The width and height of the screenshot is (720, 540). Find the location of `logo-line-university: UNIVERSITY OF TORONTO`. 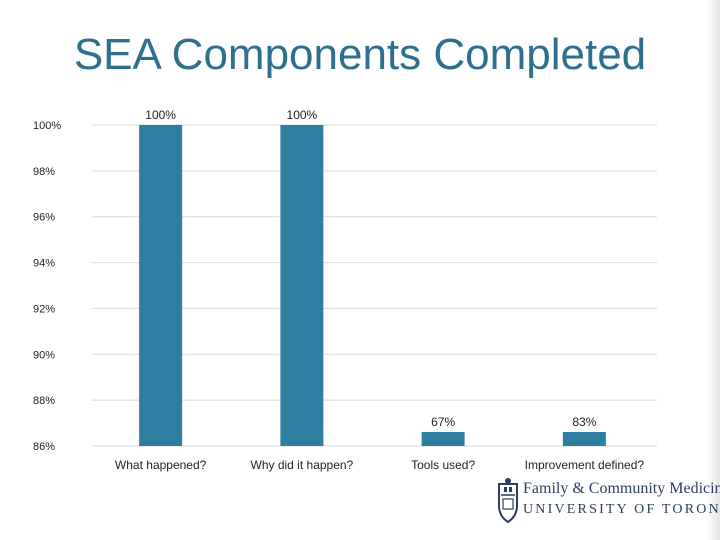

logo-line-university: UNIVERSITY OF TORONTO is located at coordinates (621, 509).